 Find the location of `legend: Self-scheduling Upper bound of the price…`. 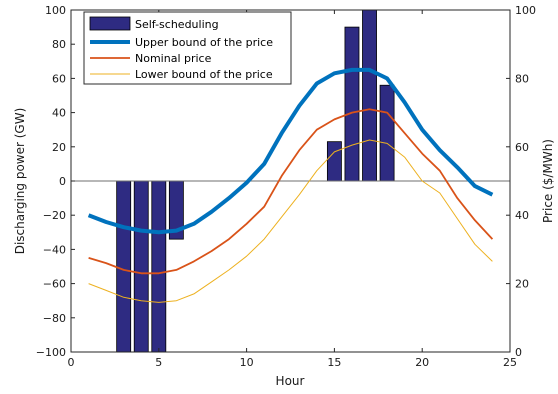

legend: Self-scheduling Upper bound of the price… is located at coordinates (187, 48).